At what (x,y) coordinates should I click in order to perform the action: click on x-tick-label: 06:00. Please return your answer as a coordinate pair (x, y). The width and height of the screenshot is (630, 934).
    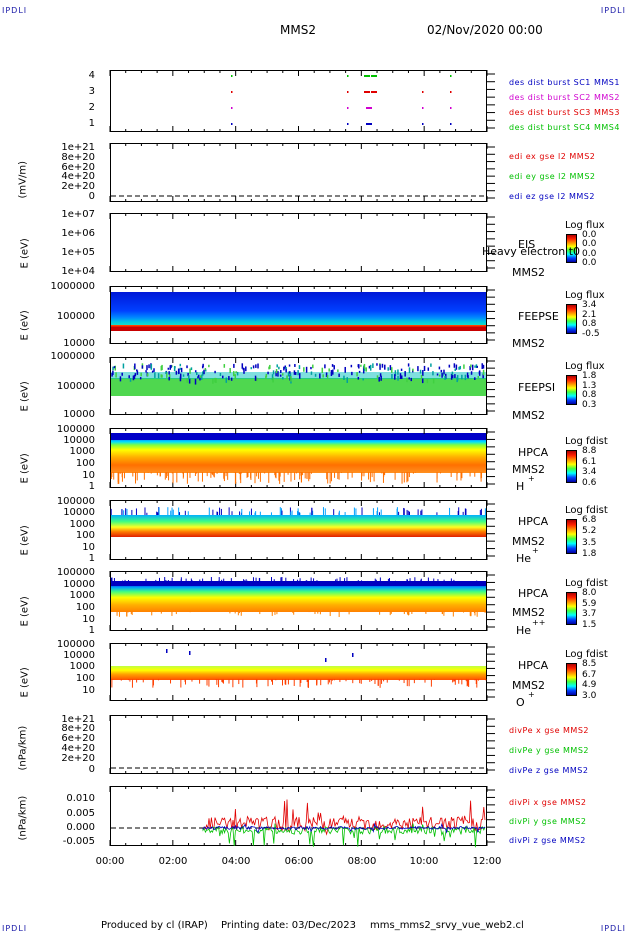
    Looking at the image, I should click on (299, 861).